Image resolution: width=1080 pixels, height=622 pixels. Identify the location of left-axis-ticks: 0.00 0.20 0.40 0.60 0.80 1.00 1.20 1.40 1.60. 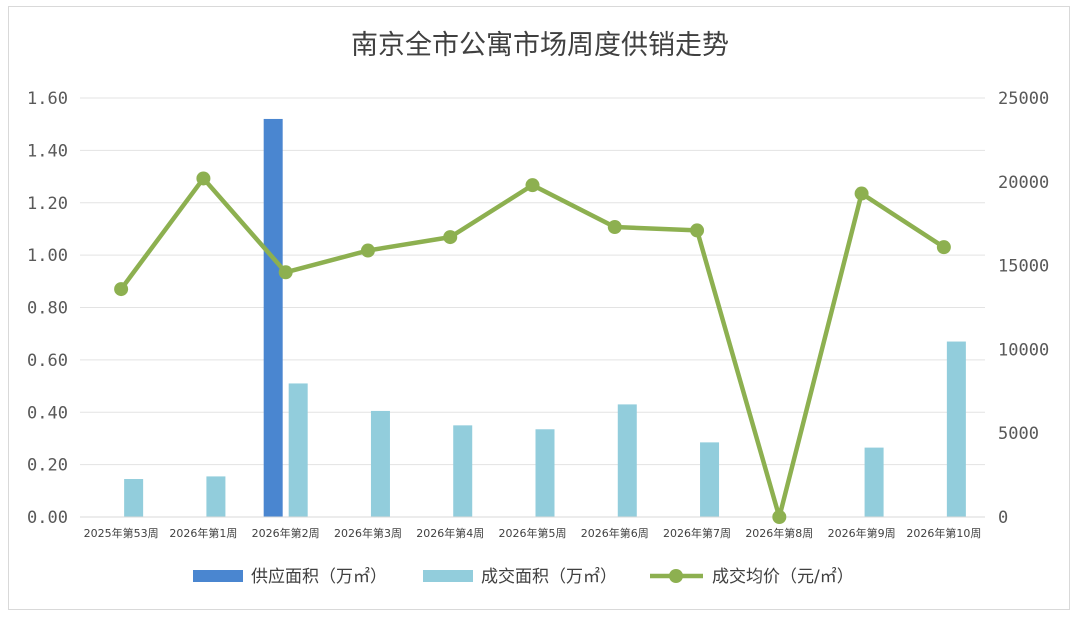
(47, 308).